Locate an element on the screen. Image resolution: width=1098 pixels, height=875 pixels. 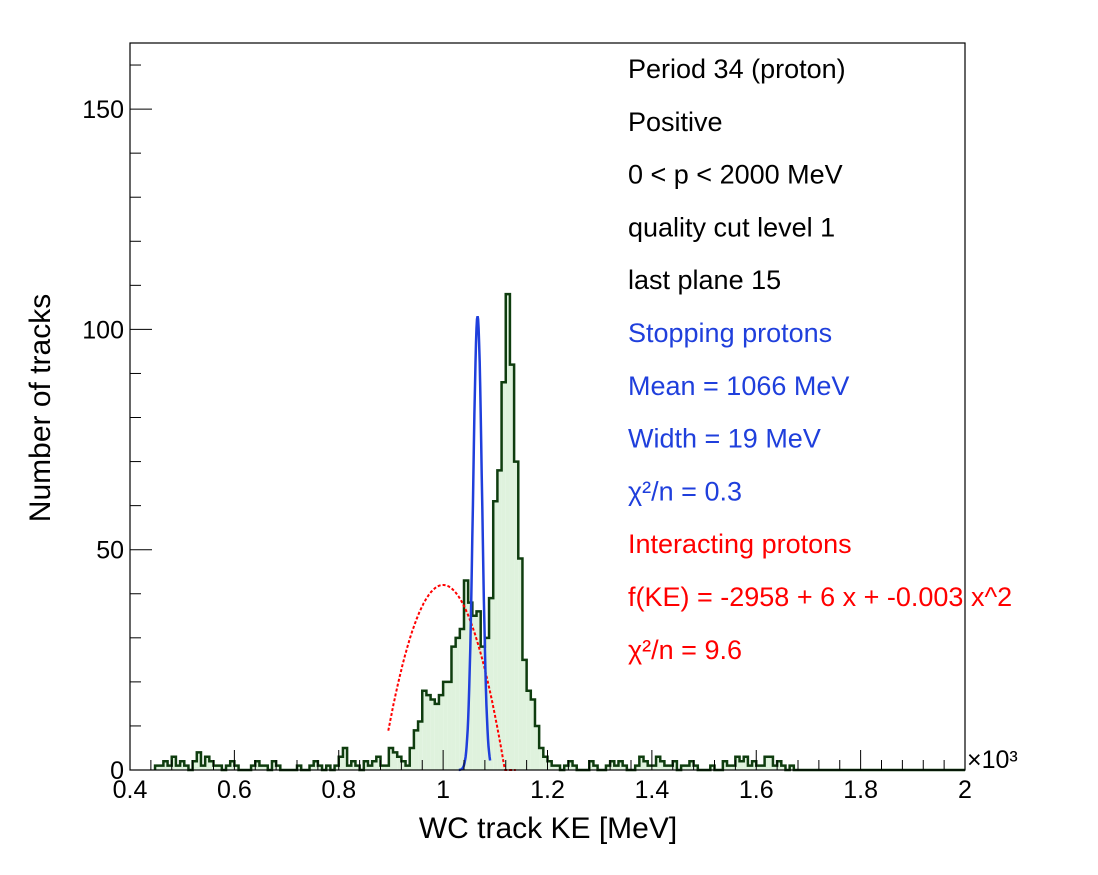
x-tick-label: 0.6 is located at coordinates (234, 790).